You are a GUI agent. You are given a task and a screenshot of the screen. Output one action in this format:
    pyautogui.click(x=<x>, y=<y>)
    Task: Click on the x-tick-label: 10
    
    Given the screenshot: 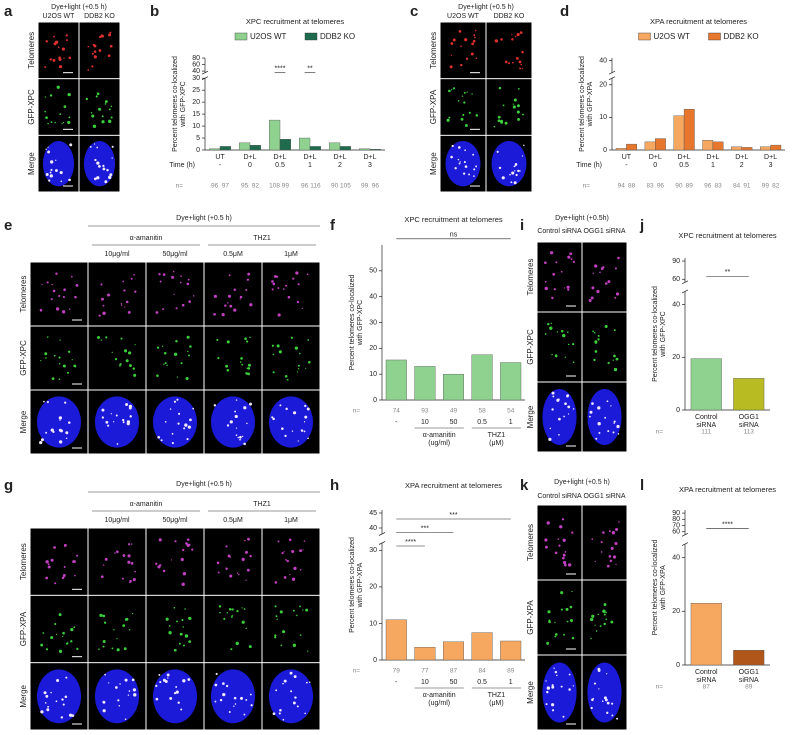 What is the action you would take?
    pyautogui.click(x=425, y=422)
    